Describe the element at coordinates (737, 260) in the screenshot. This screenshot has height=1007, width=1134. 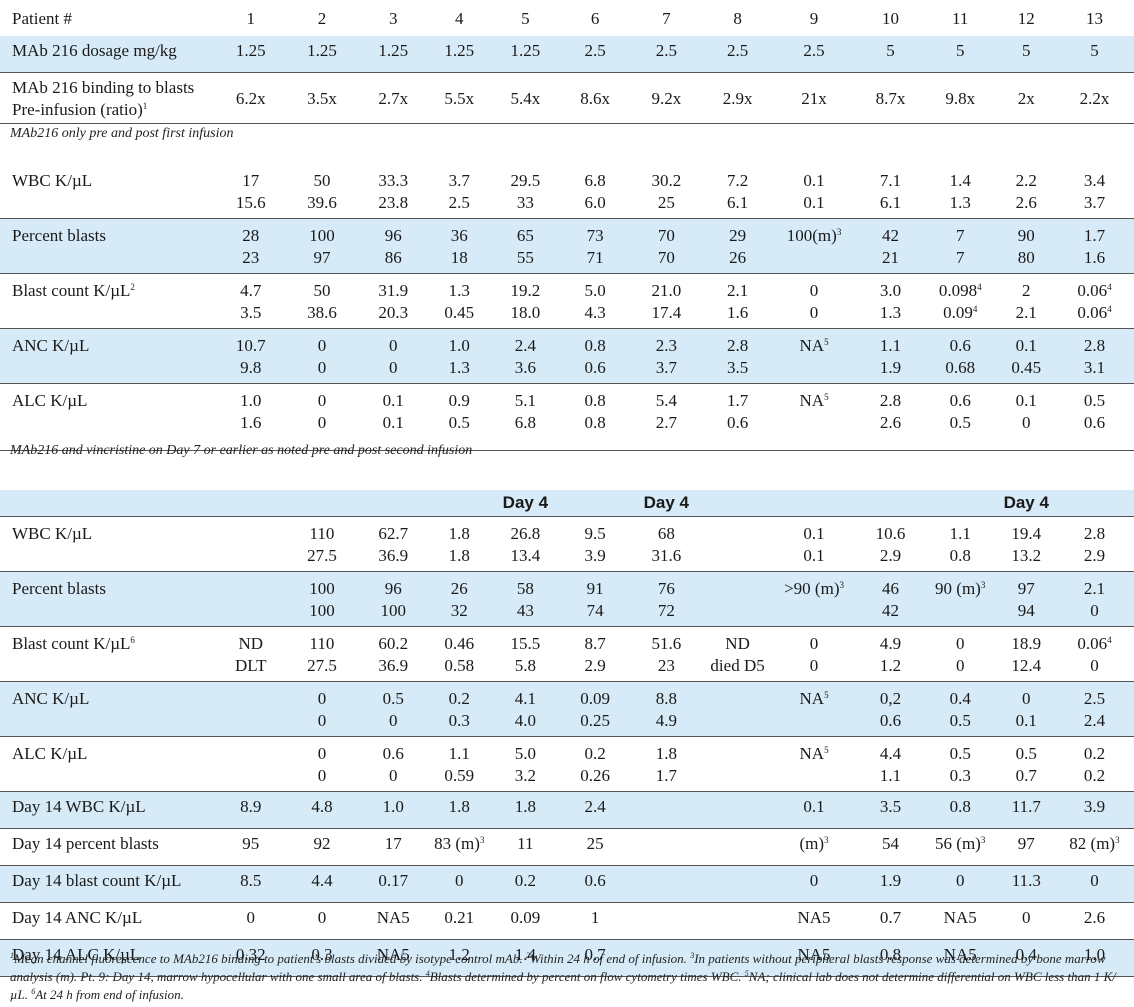
I see `data-cell: 26` at that location.